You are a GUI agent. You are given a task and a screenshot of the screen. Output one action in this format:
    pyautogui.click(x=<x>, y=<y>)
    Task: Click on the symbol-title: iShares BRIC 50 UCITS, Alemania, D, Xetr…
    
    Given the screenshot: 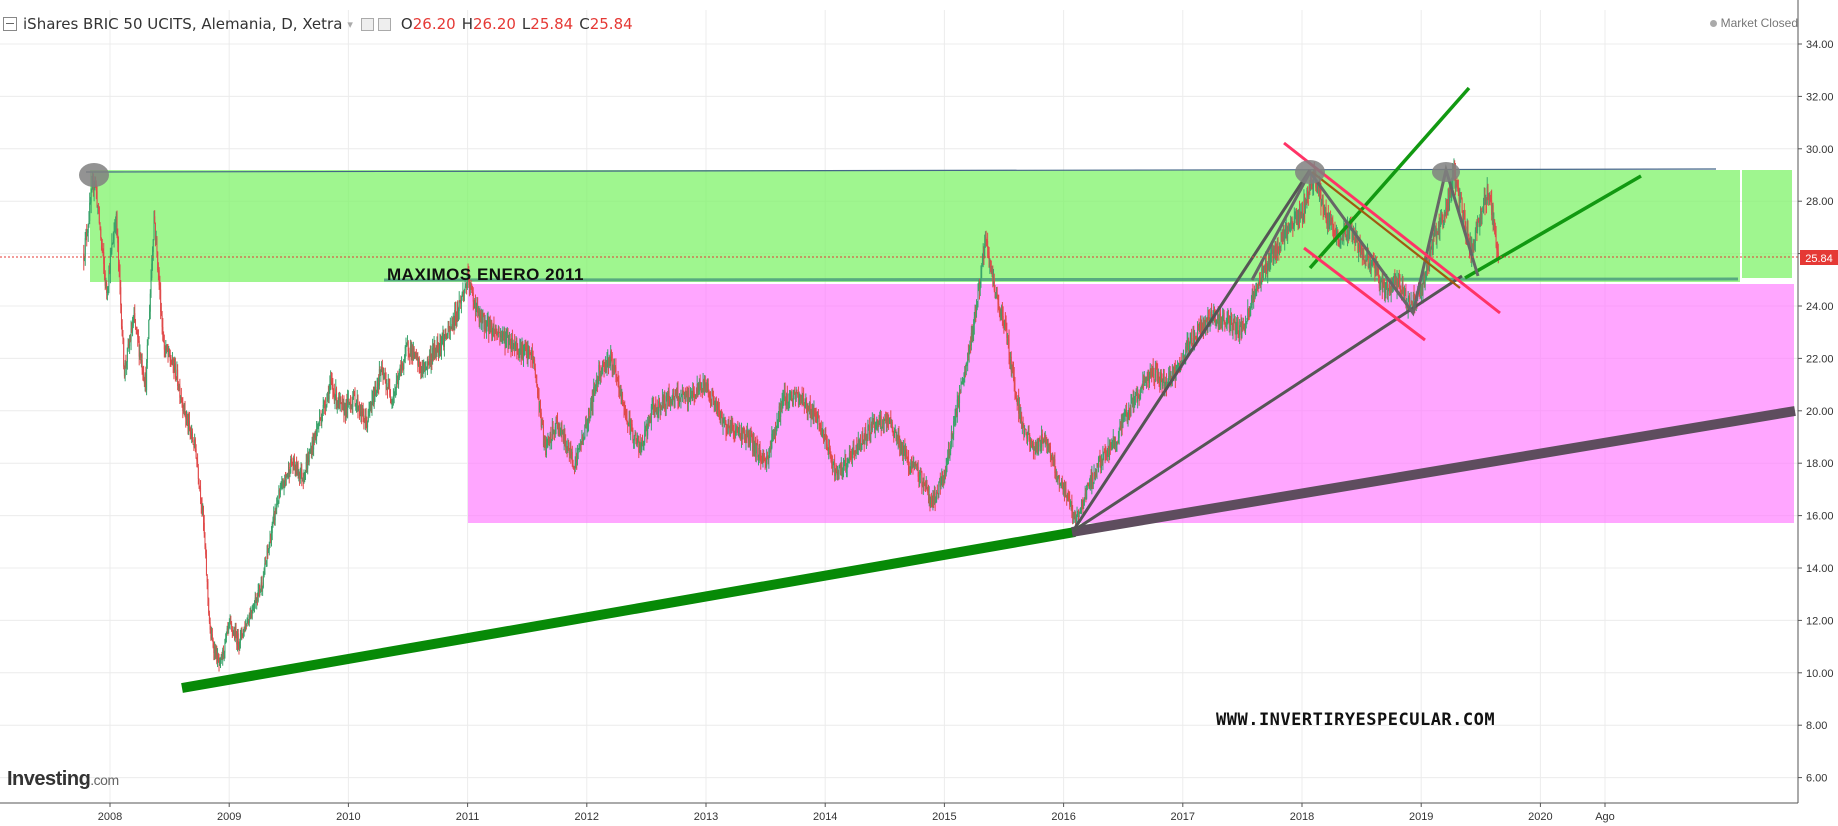 What is the action you would take?
    pyautogui.click(x=183, y=24)
    